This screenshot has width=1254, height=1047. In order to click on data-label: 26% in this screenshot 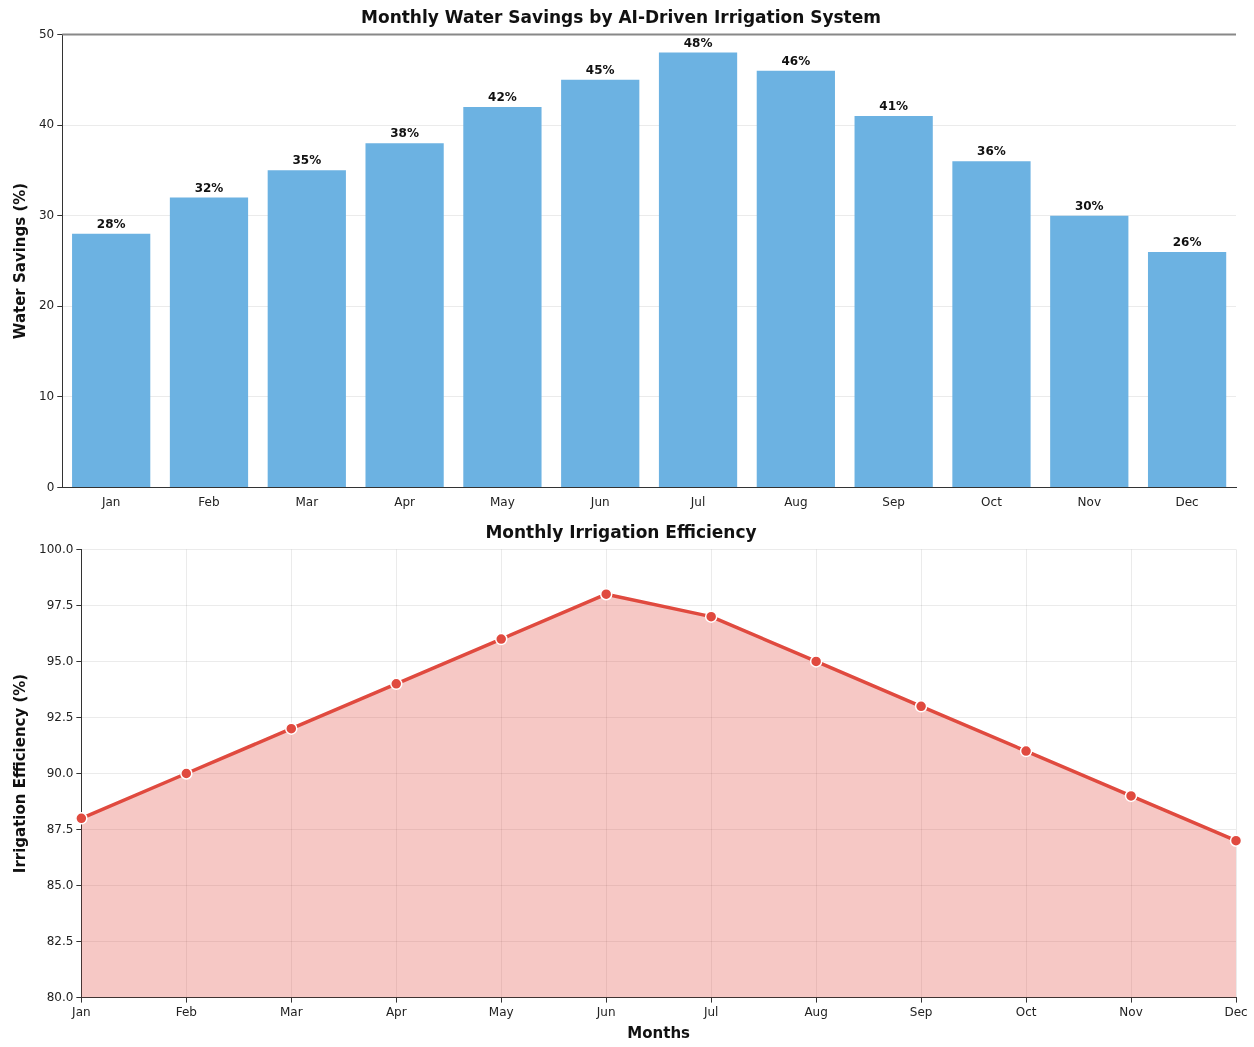, I will do `click(1187, 242)`.